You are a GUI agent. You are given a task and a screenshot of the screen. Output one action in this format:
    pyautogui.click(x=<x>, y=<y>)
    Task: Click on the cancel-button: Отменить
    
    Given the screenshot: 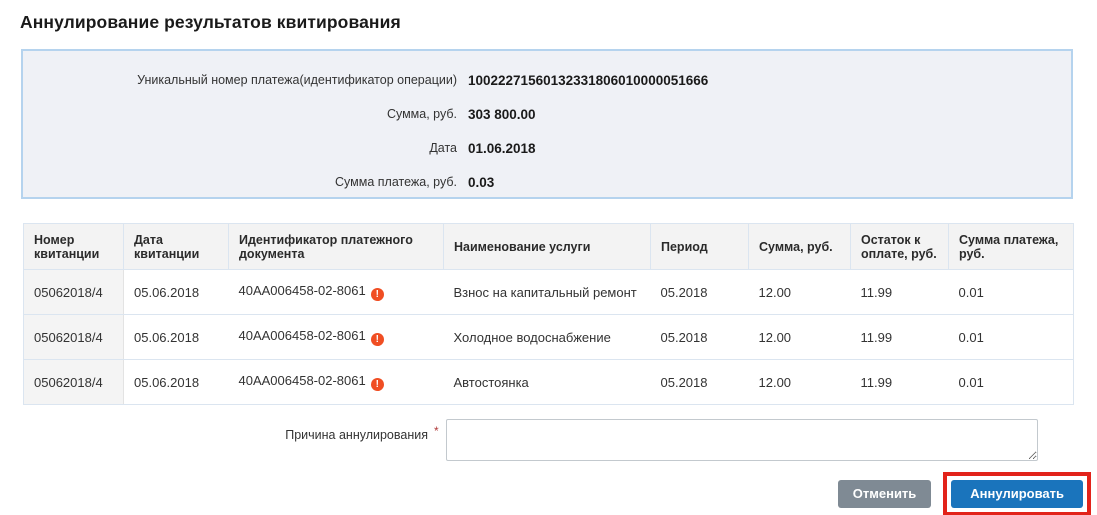 What is the action you would take?
    pyautogui.click(x=884, y=494)
    